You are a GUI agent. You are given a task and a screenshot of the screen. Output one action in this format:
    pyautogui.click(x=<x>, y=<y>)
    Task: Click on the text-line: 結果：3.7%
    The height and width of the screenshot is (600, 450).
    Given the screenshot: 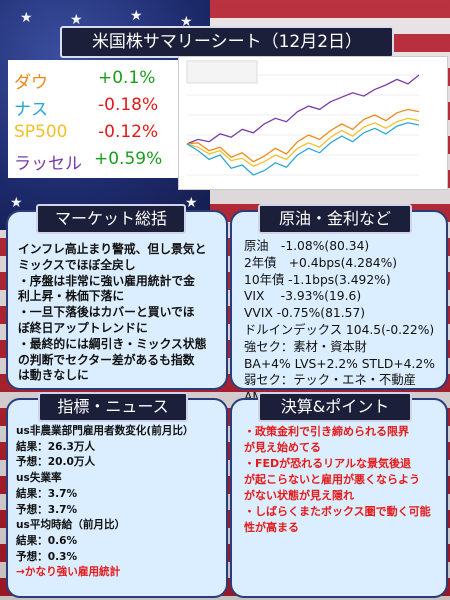 What is the action you would take?
    pyautogui.click(x=47, y=493)
    